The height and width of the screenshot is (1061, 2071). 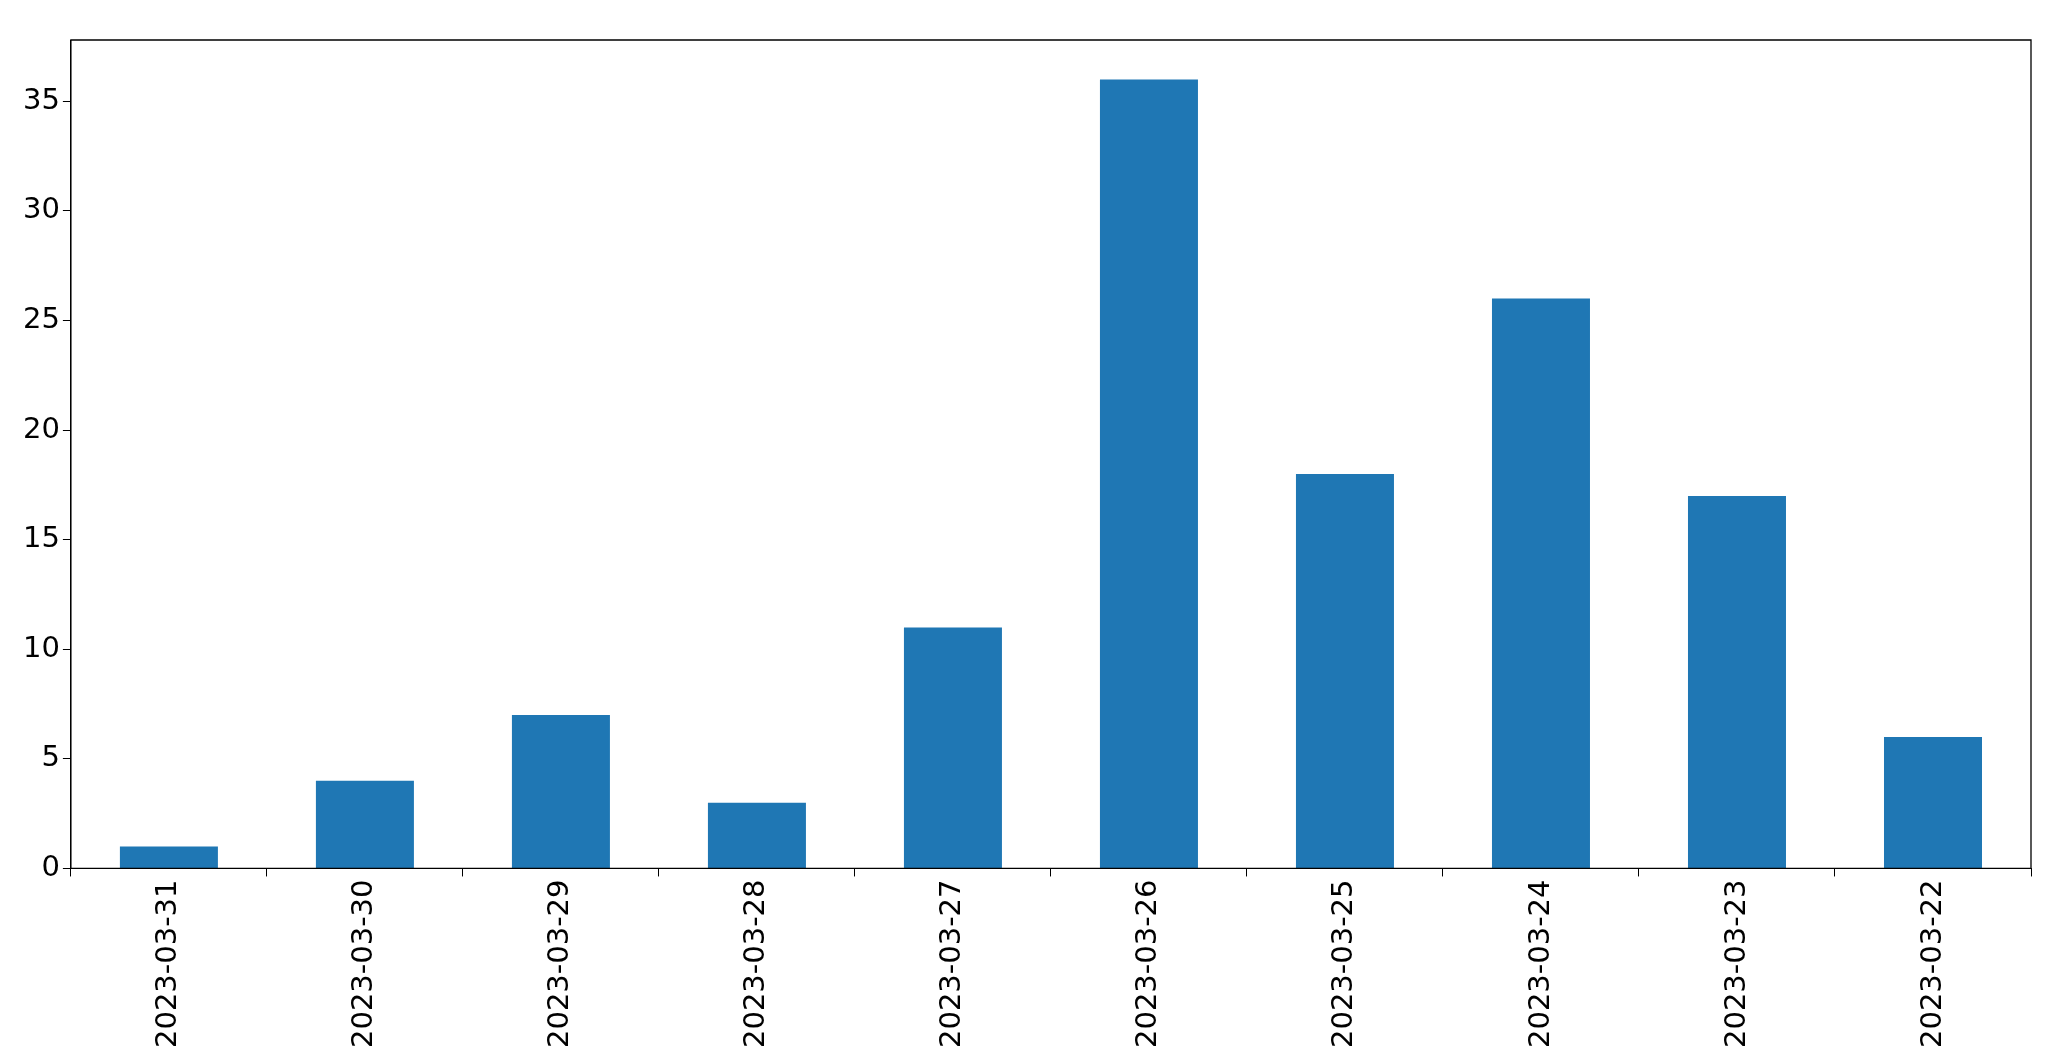 I want to click on y-tick-label: 15, so click(x=41, y=537).